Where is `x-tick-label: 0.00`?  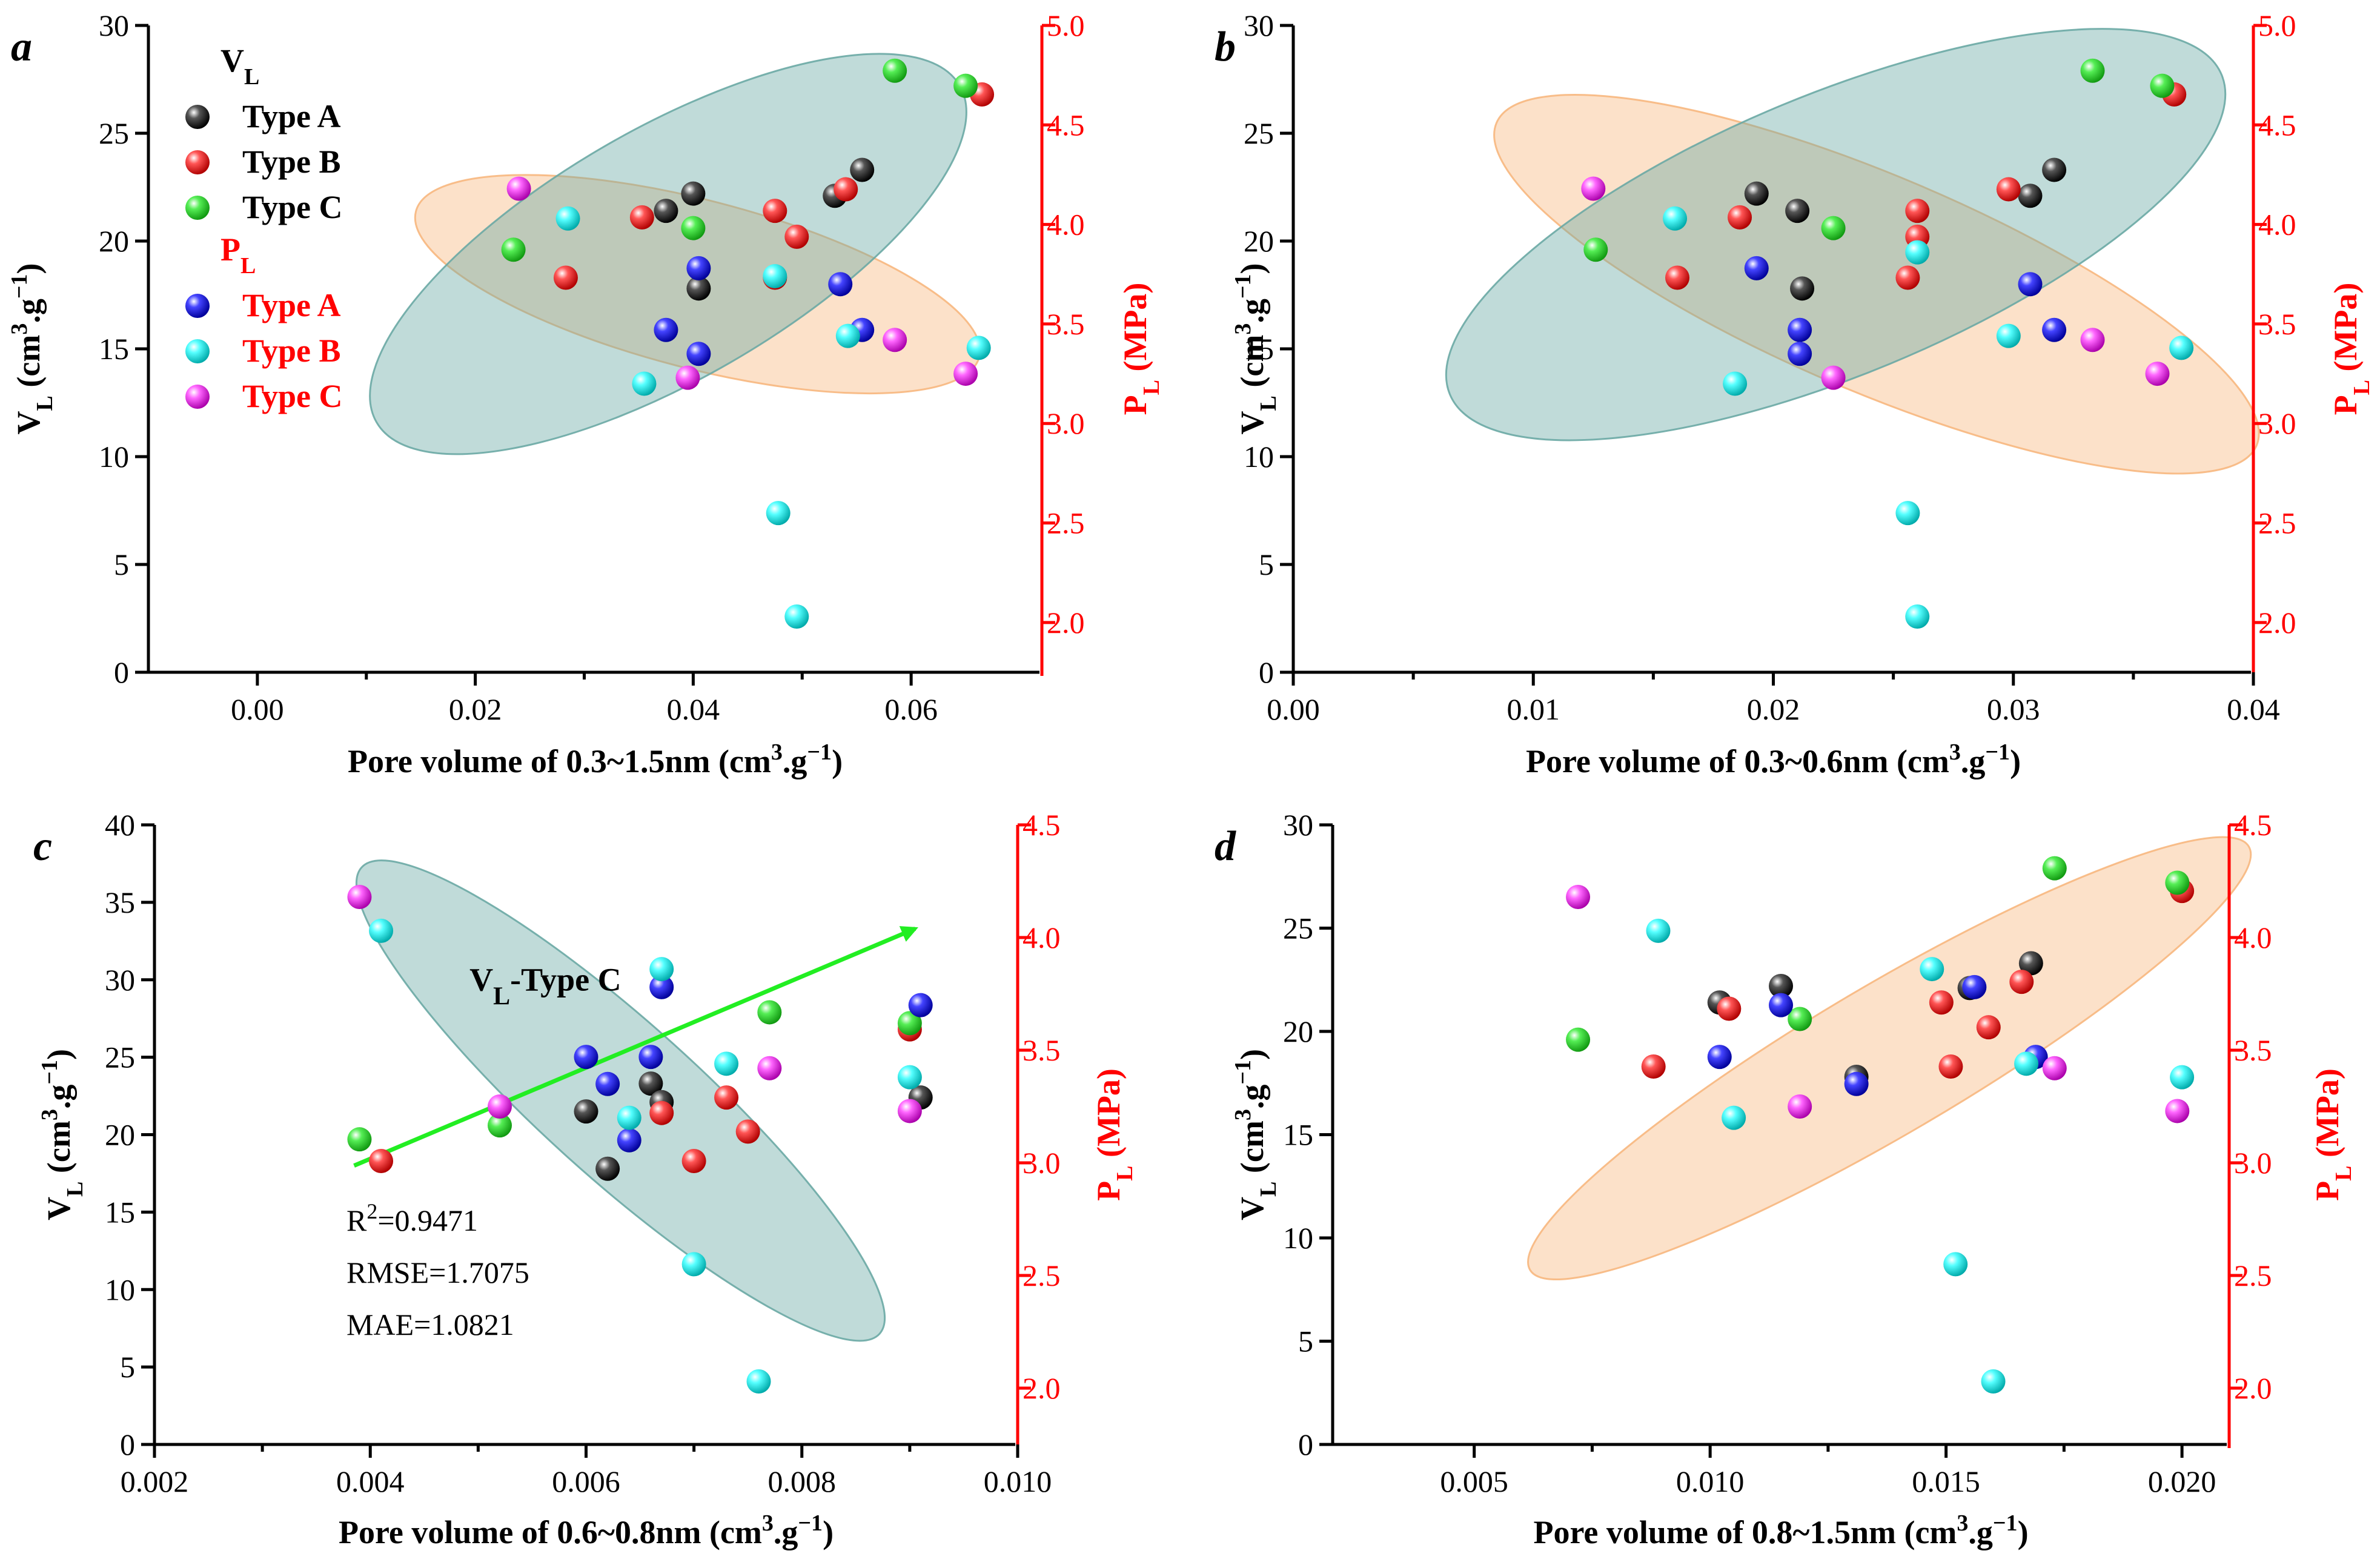 x-tick-label: 0.00 is located at coordinates (1293, 709).